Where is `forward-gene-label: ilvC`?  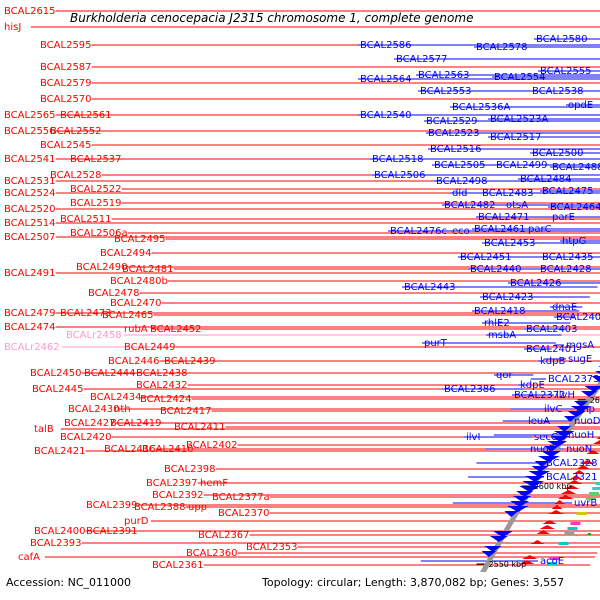 forward-gene-label: ilvC is located at coordinates (553, 409).